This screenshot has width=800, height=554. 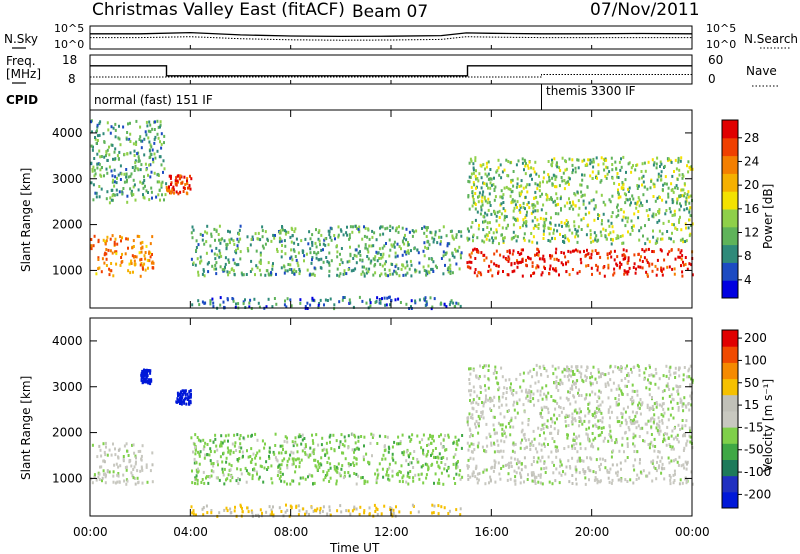 I want to click on colorbar-swatch, so click(x=730, y=289).